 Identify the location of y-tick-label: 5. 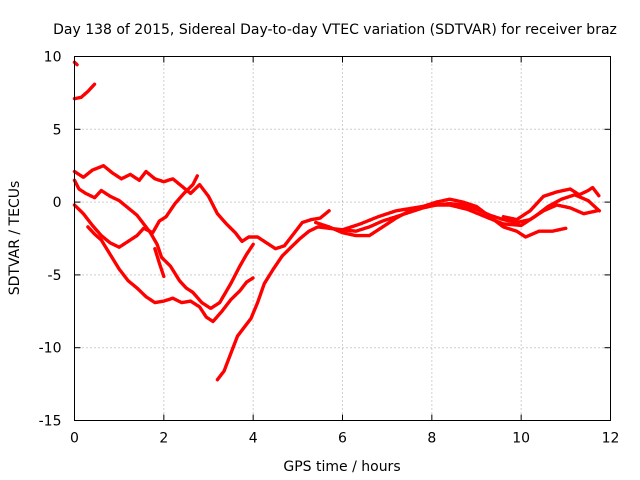
(57, 130).